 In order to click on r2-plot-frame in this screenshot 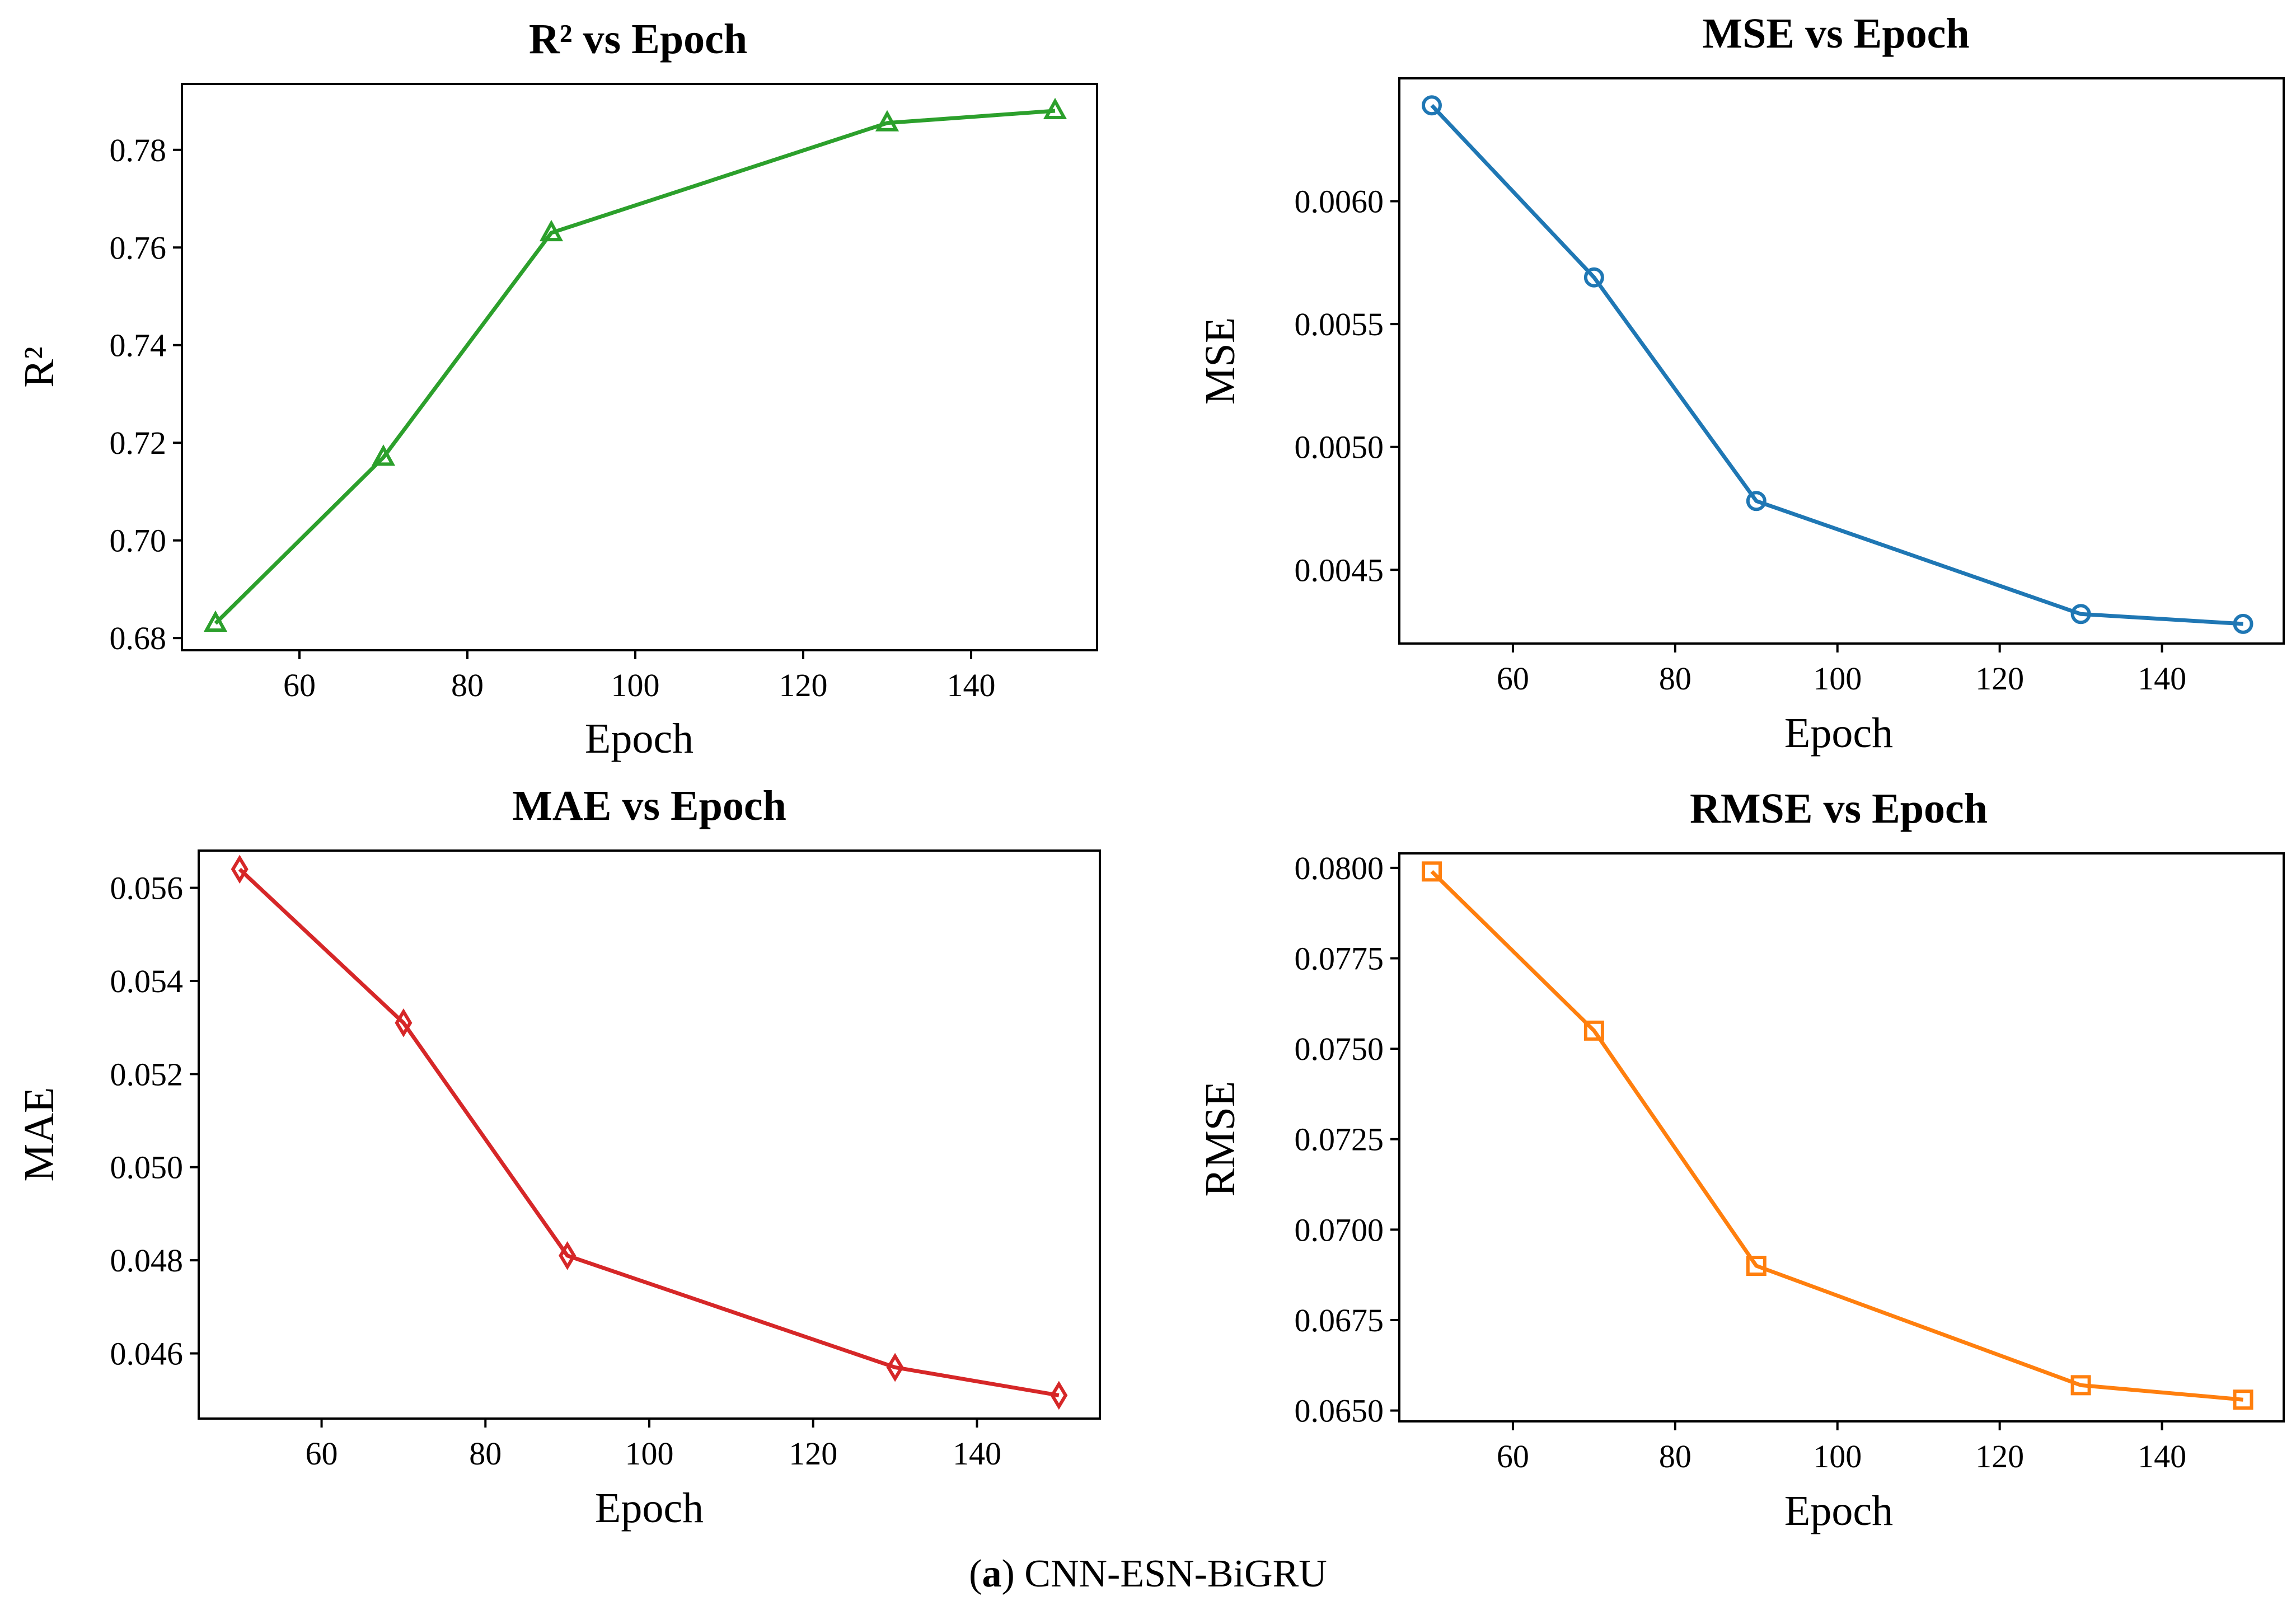, I will do `click(639, 367)`.